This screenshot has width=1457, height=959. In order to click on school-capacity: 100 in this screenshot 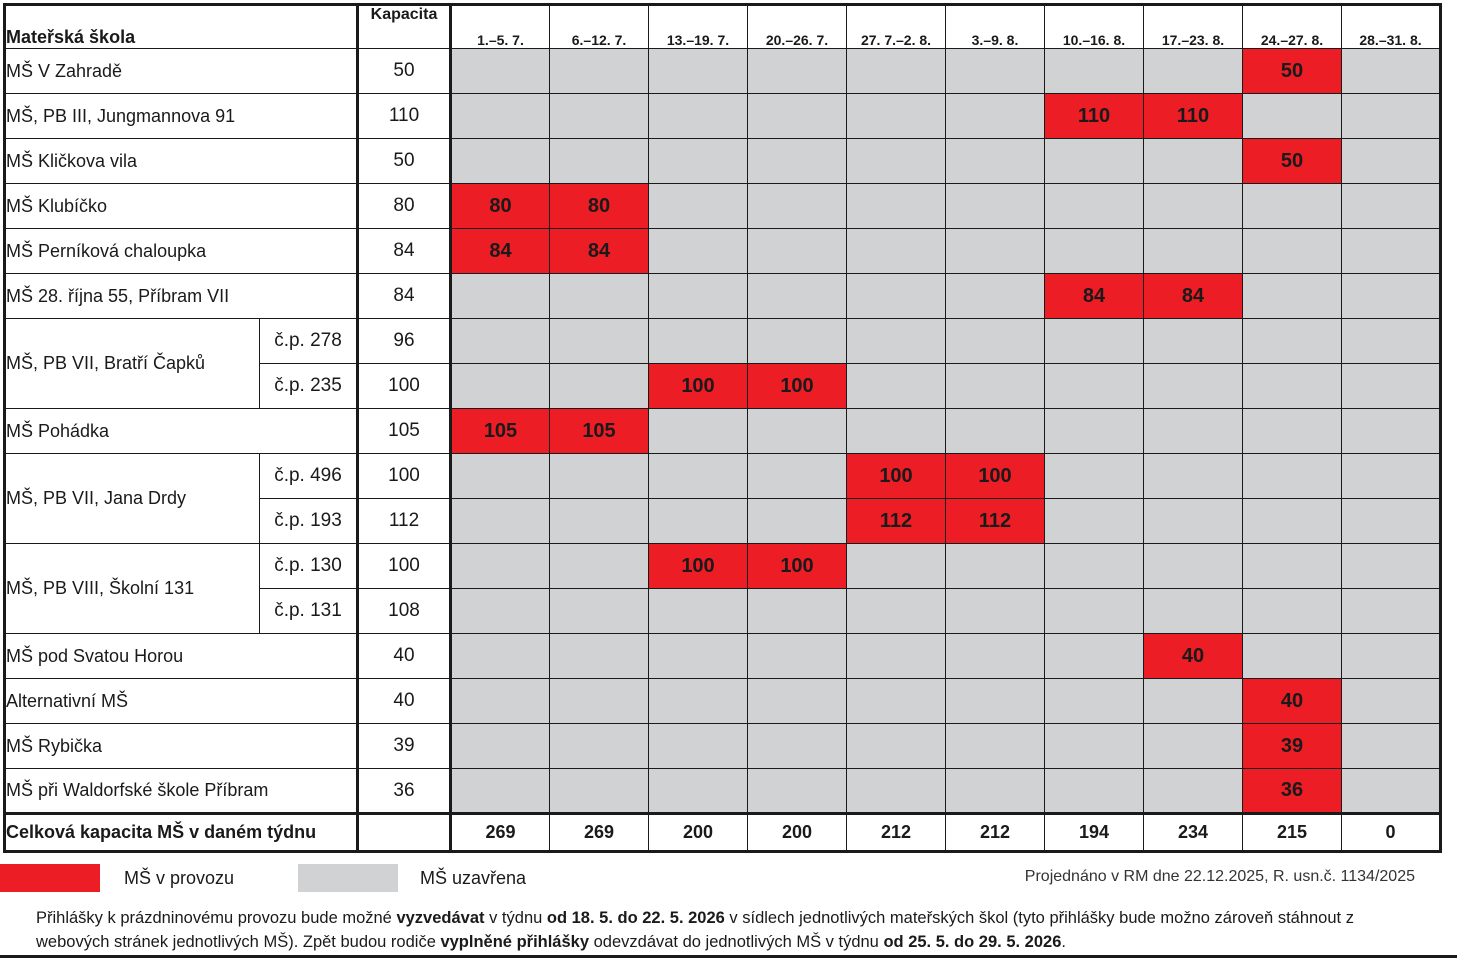, I will do `click(403, 476)`.